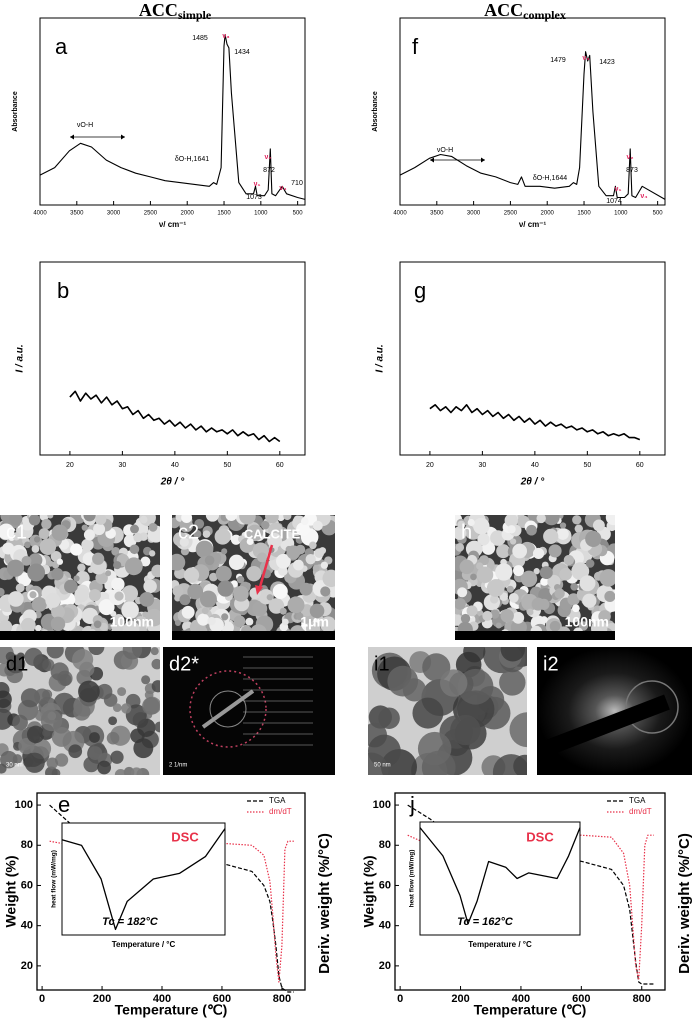 The width and height of the screenshot is (695, 1022). I want to click on y-axis-label: Weight (%), so click(369, 891).